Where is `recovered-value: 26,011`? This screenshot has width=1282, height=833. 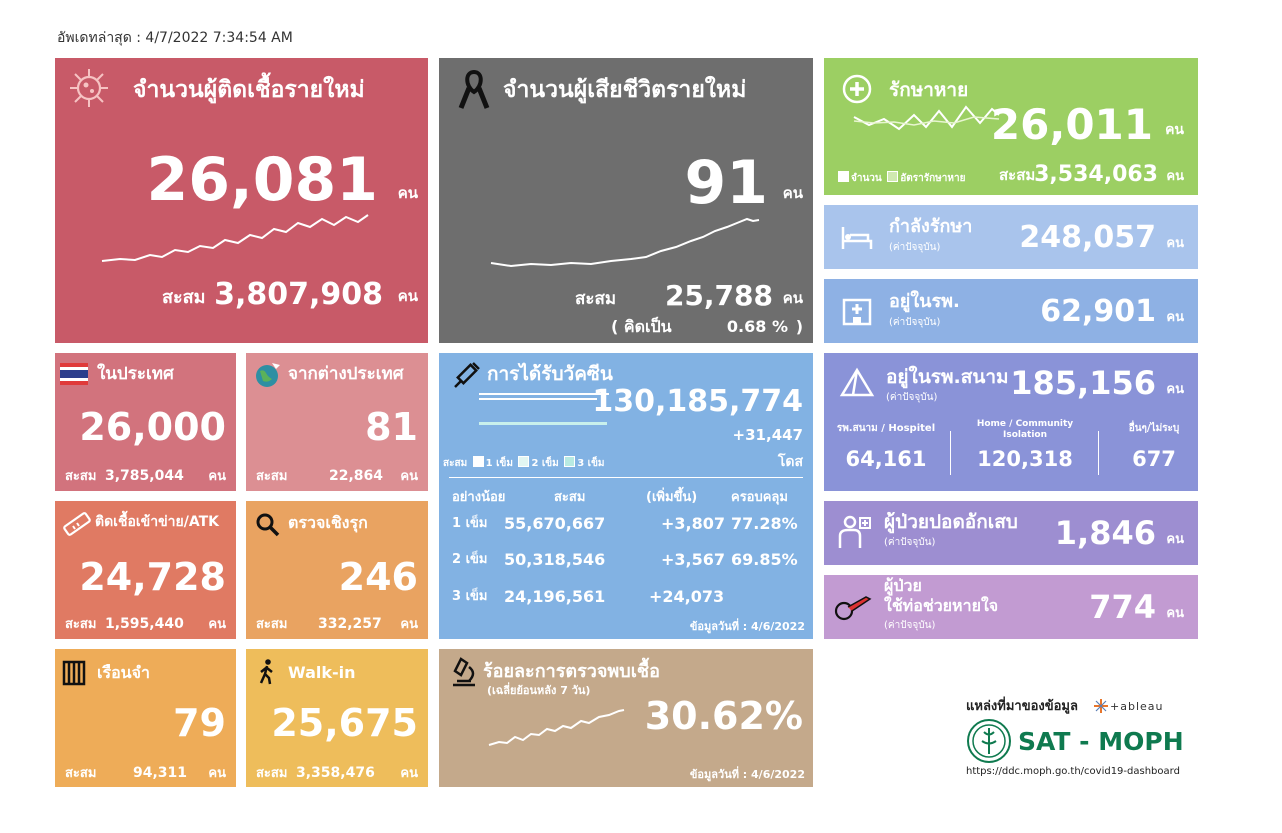
recovered-value: 26,011 is located at coordinates (1071, 124).